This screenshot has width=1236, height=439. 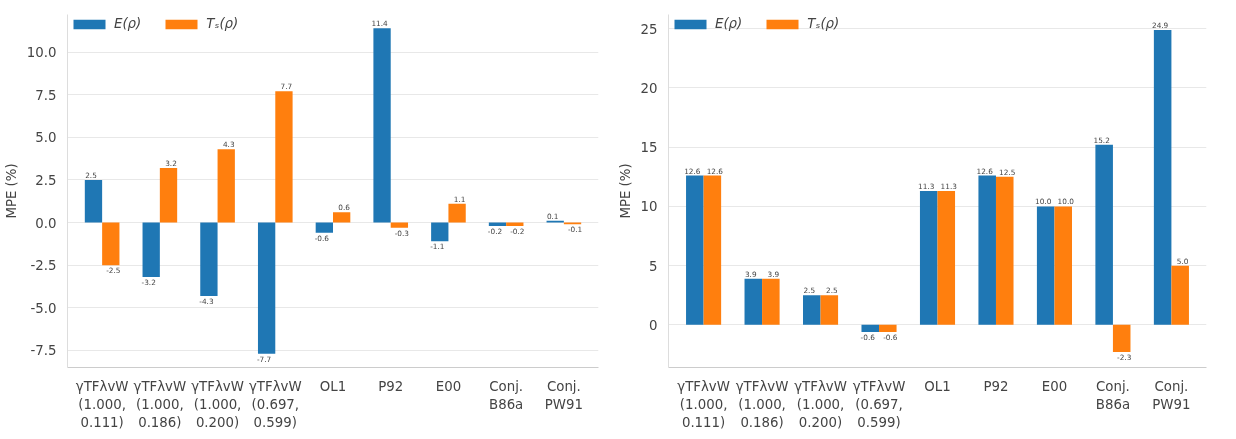 I want to click on y-tick-label: 0.0, so click(x=46, y=223).